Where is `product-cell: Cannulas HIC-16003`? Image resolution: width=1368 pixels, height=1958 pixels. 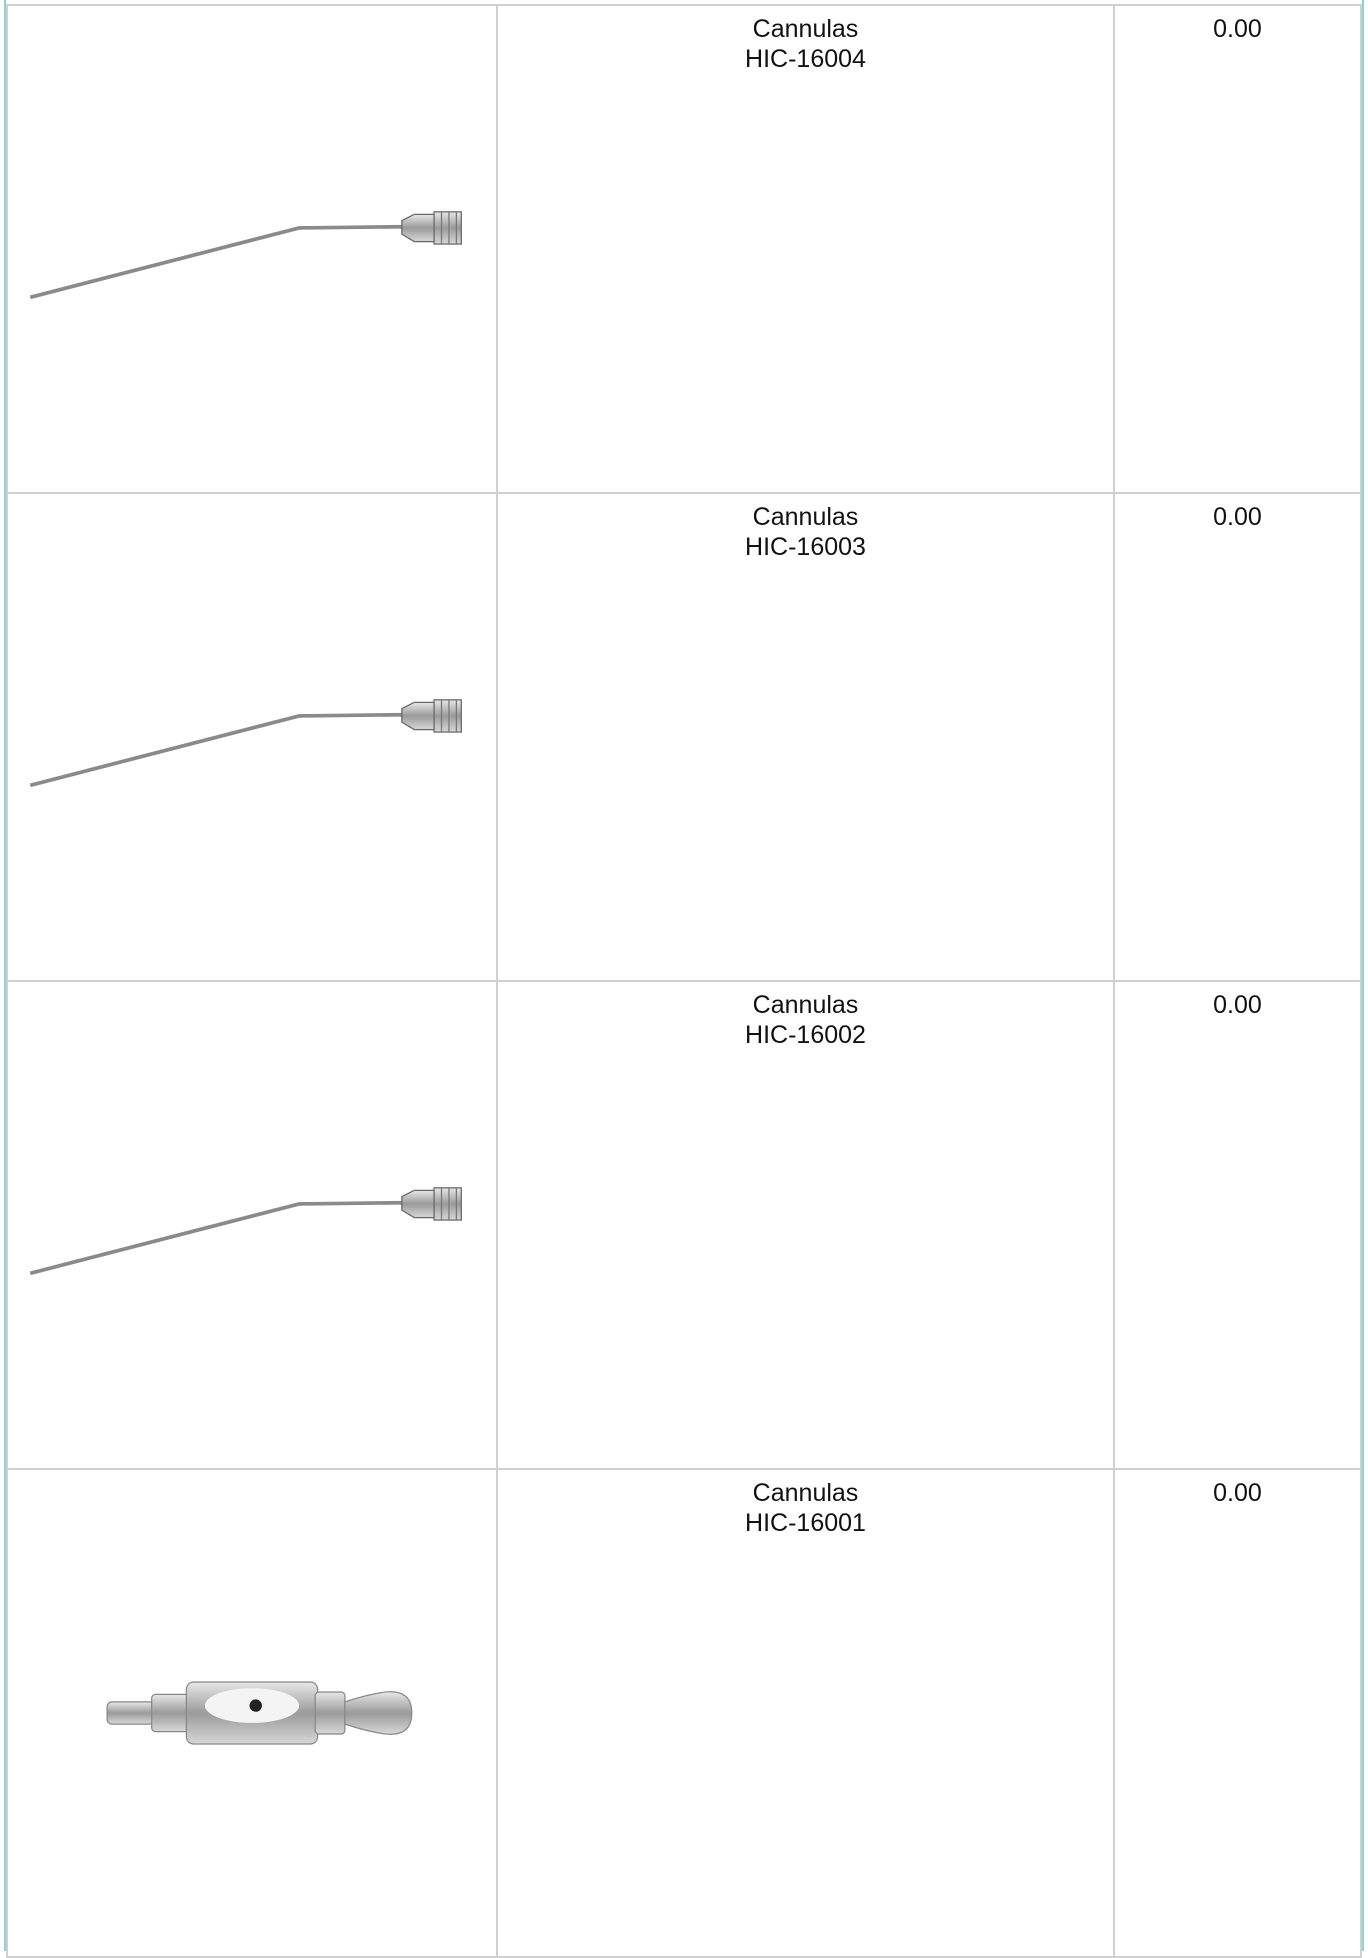
product-cell: Cannulas HIC-16003 is located at coordinates (804, 737).